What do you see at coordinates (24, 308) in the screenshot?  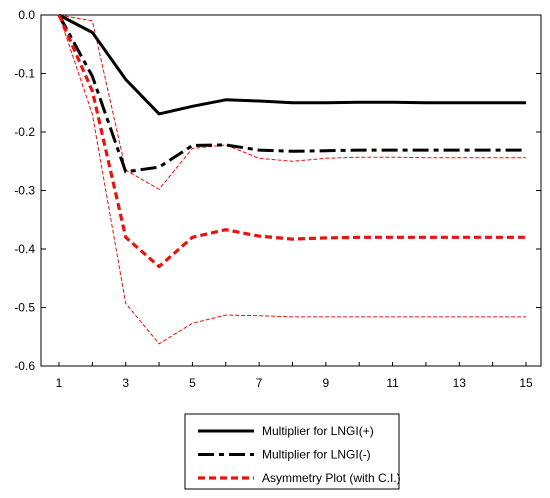 I see `y-tick-label: -0.5` at bounding box center [24, 308].